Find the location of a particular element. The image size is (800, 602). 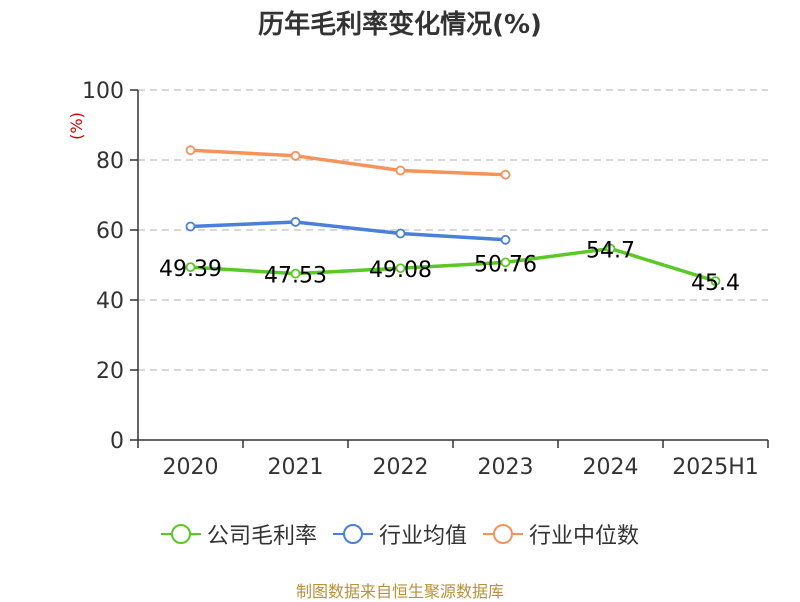

y-tick-label: 0 is located at coordinates (117, 441).